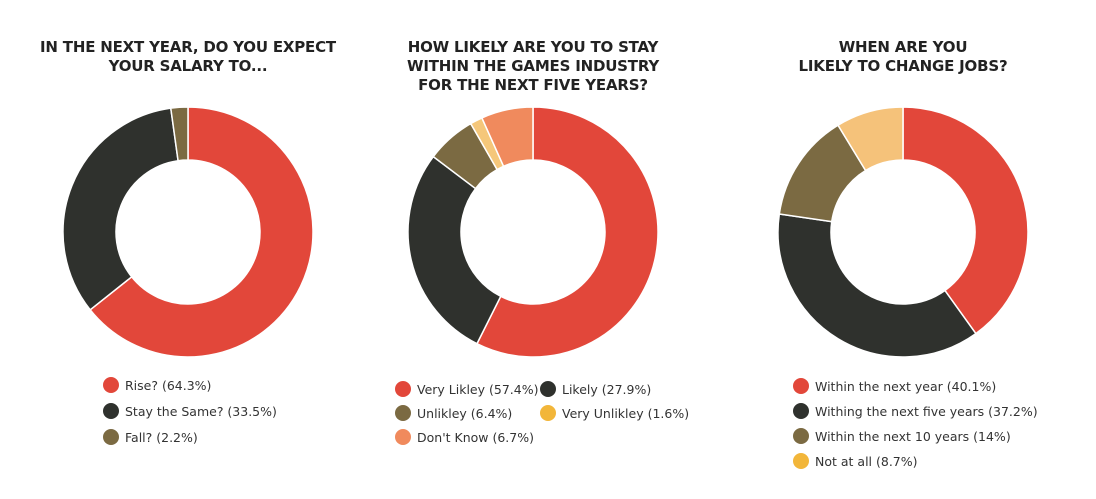 The height and width of the screenshot is (499, 1096). What do you see at coordinates (168, 385) in the screenshot?
I see `legend-label: Rise? (64.3%)` at bounding box center [168, 385].